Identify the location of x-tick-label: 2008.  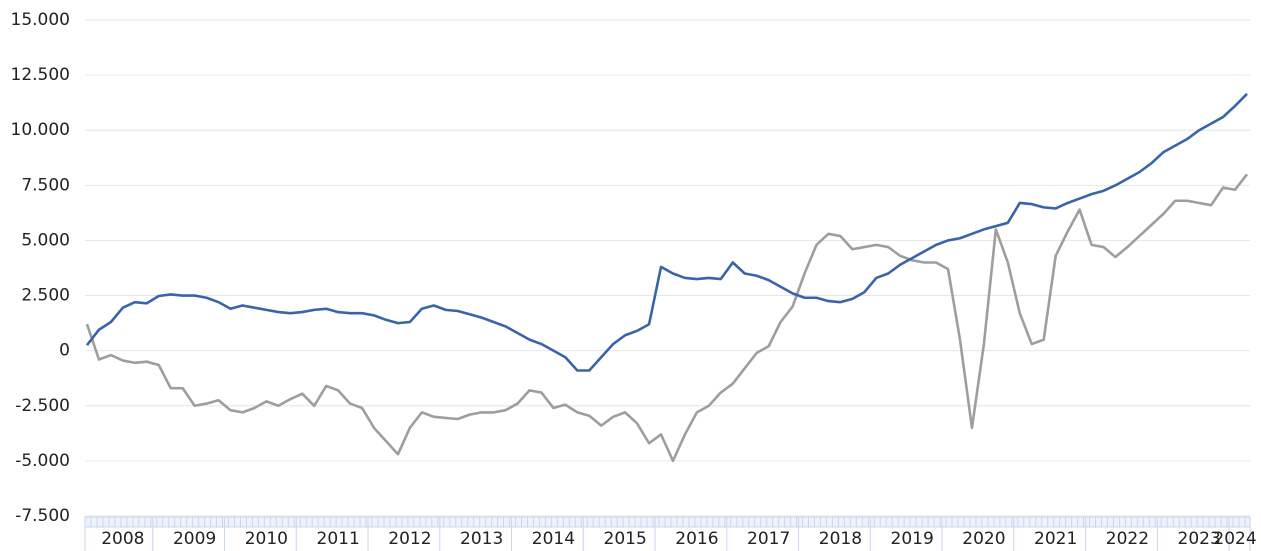
(122, 539).